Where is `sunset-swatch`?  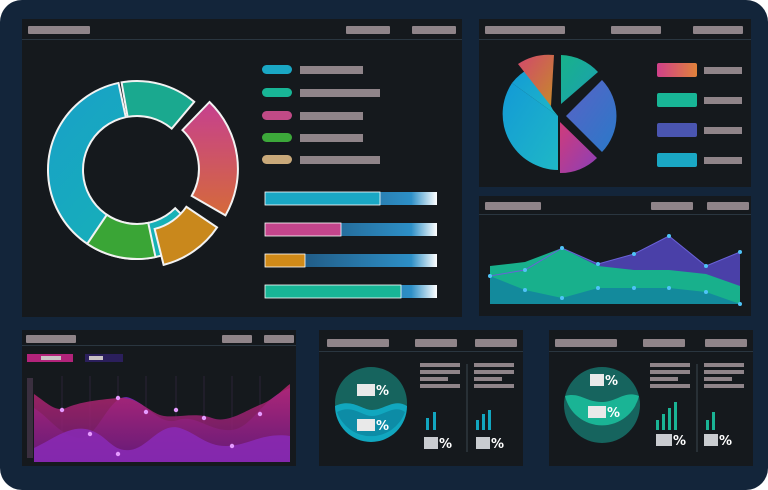
sunset-swatch is located at coordinates (677, 70).